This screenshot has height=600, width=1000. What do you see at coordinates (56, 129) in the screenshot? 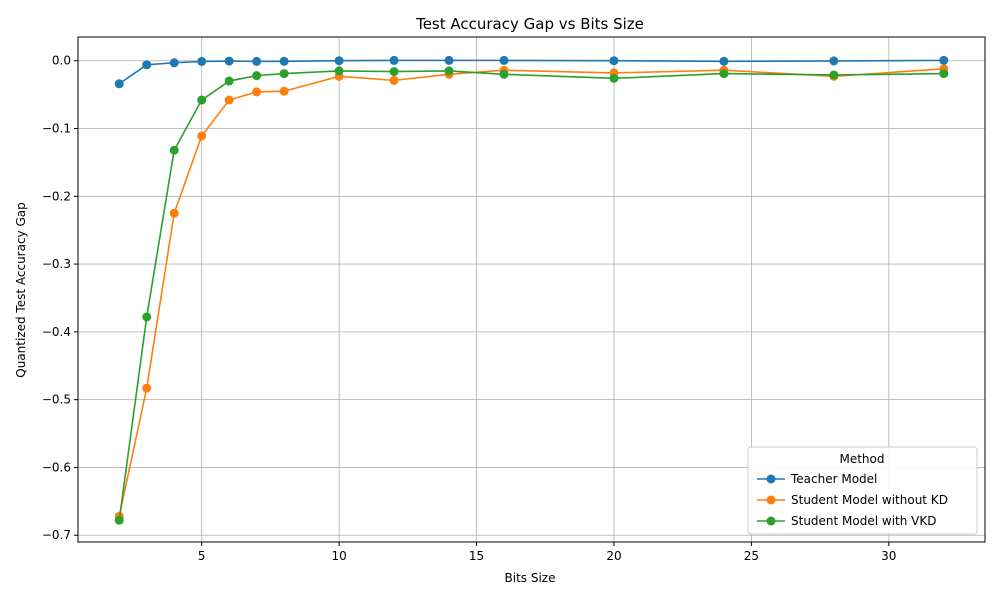
I see `y-tick-label: −0.1` at bounding box center [56, 129].